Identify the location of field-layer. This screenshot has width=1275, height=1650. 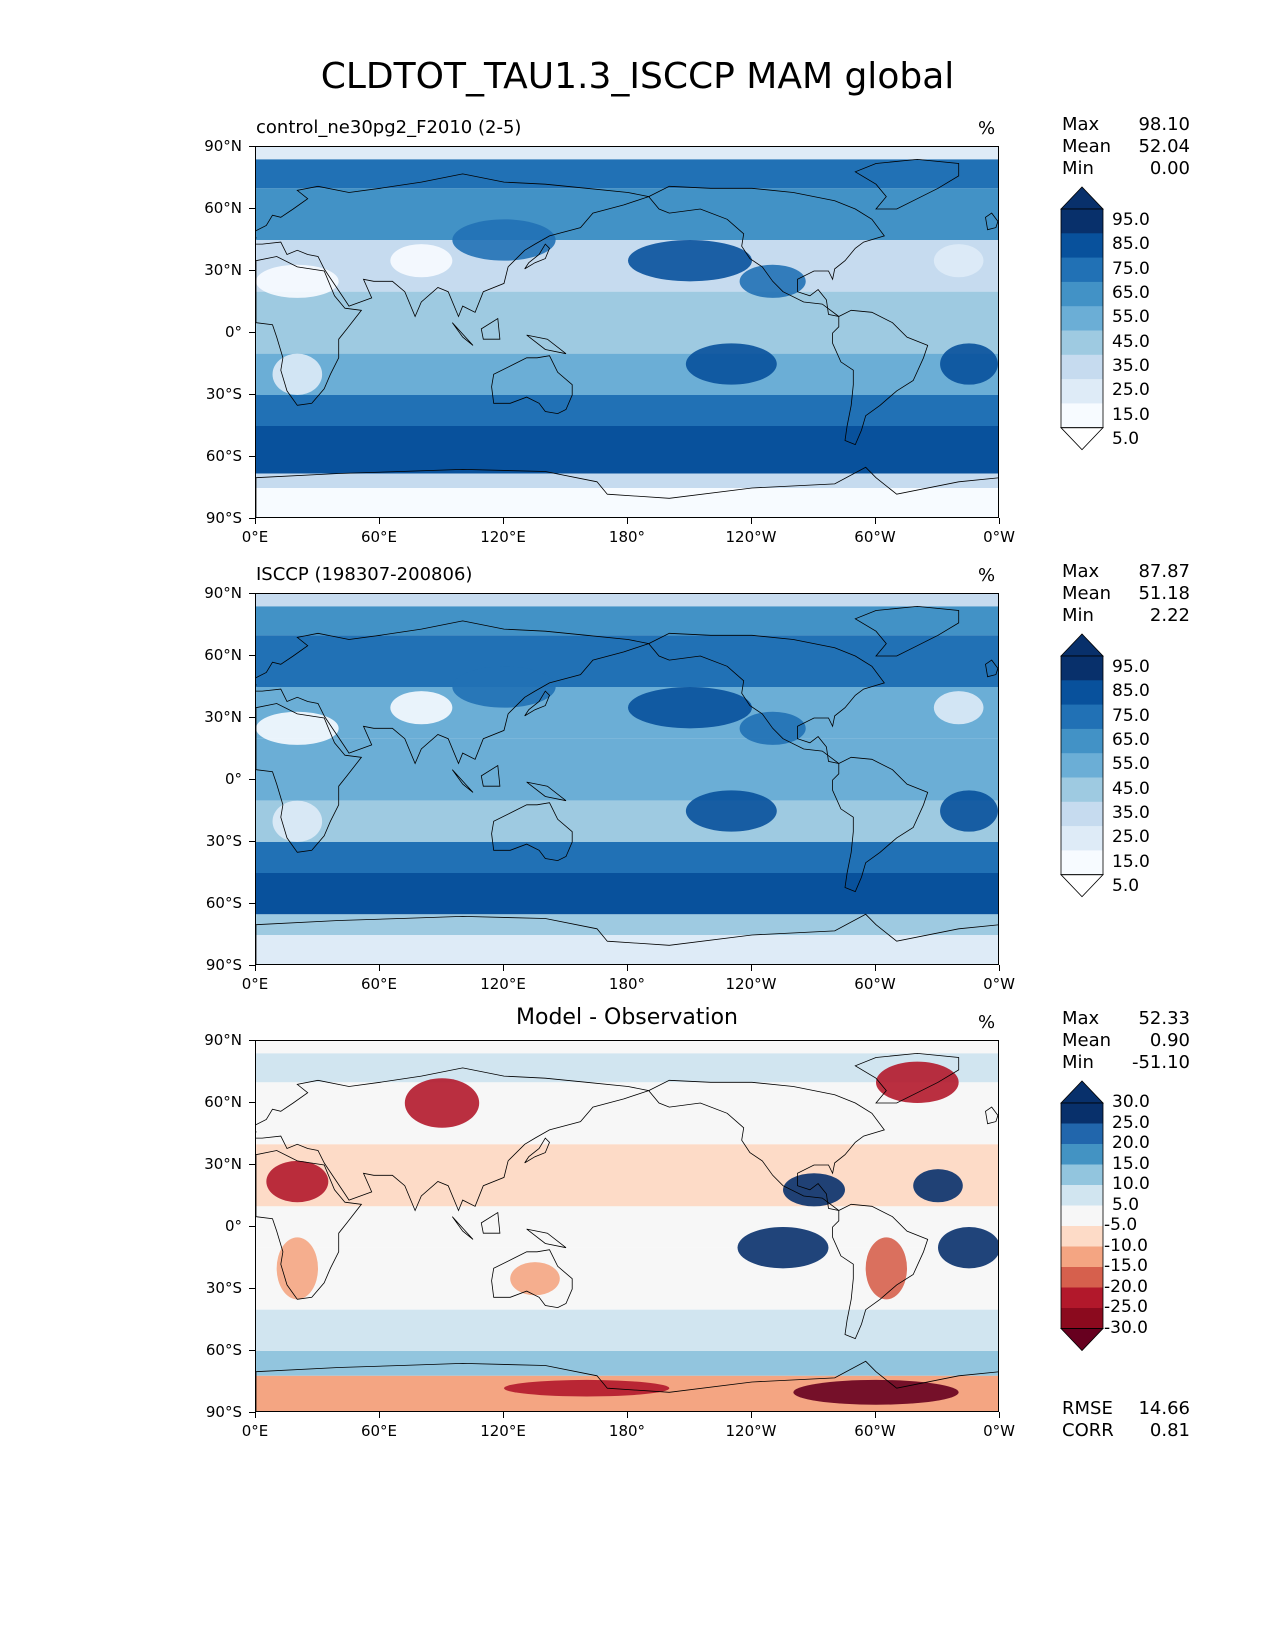
(627, 779).